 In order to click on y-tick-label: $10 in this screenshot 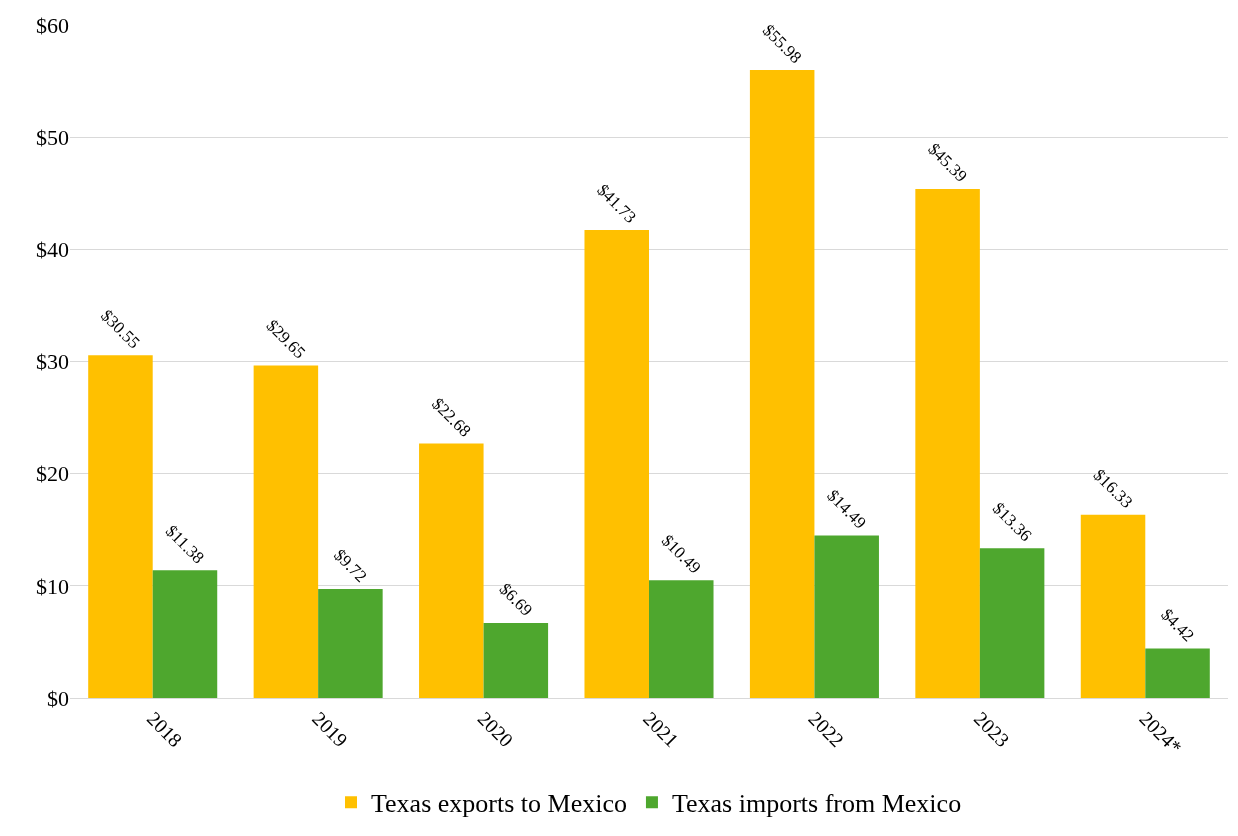, I will do `click(52, 586)`.